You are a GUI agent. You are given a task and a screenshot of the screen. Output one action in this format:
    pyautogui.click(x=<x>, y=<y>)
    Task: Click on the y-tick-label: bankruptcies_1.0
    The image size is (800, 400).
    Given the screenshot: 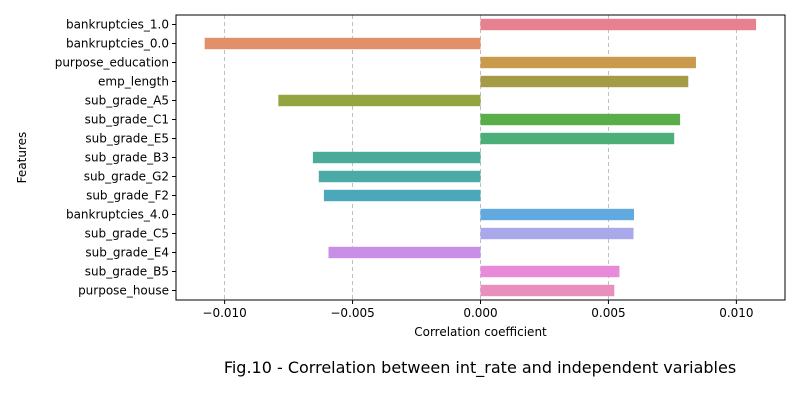 What is the action you would take?
    pyautogui.click(x=117, y=25)
    